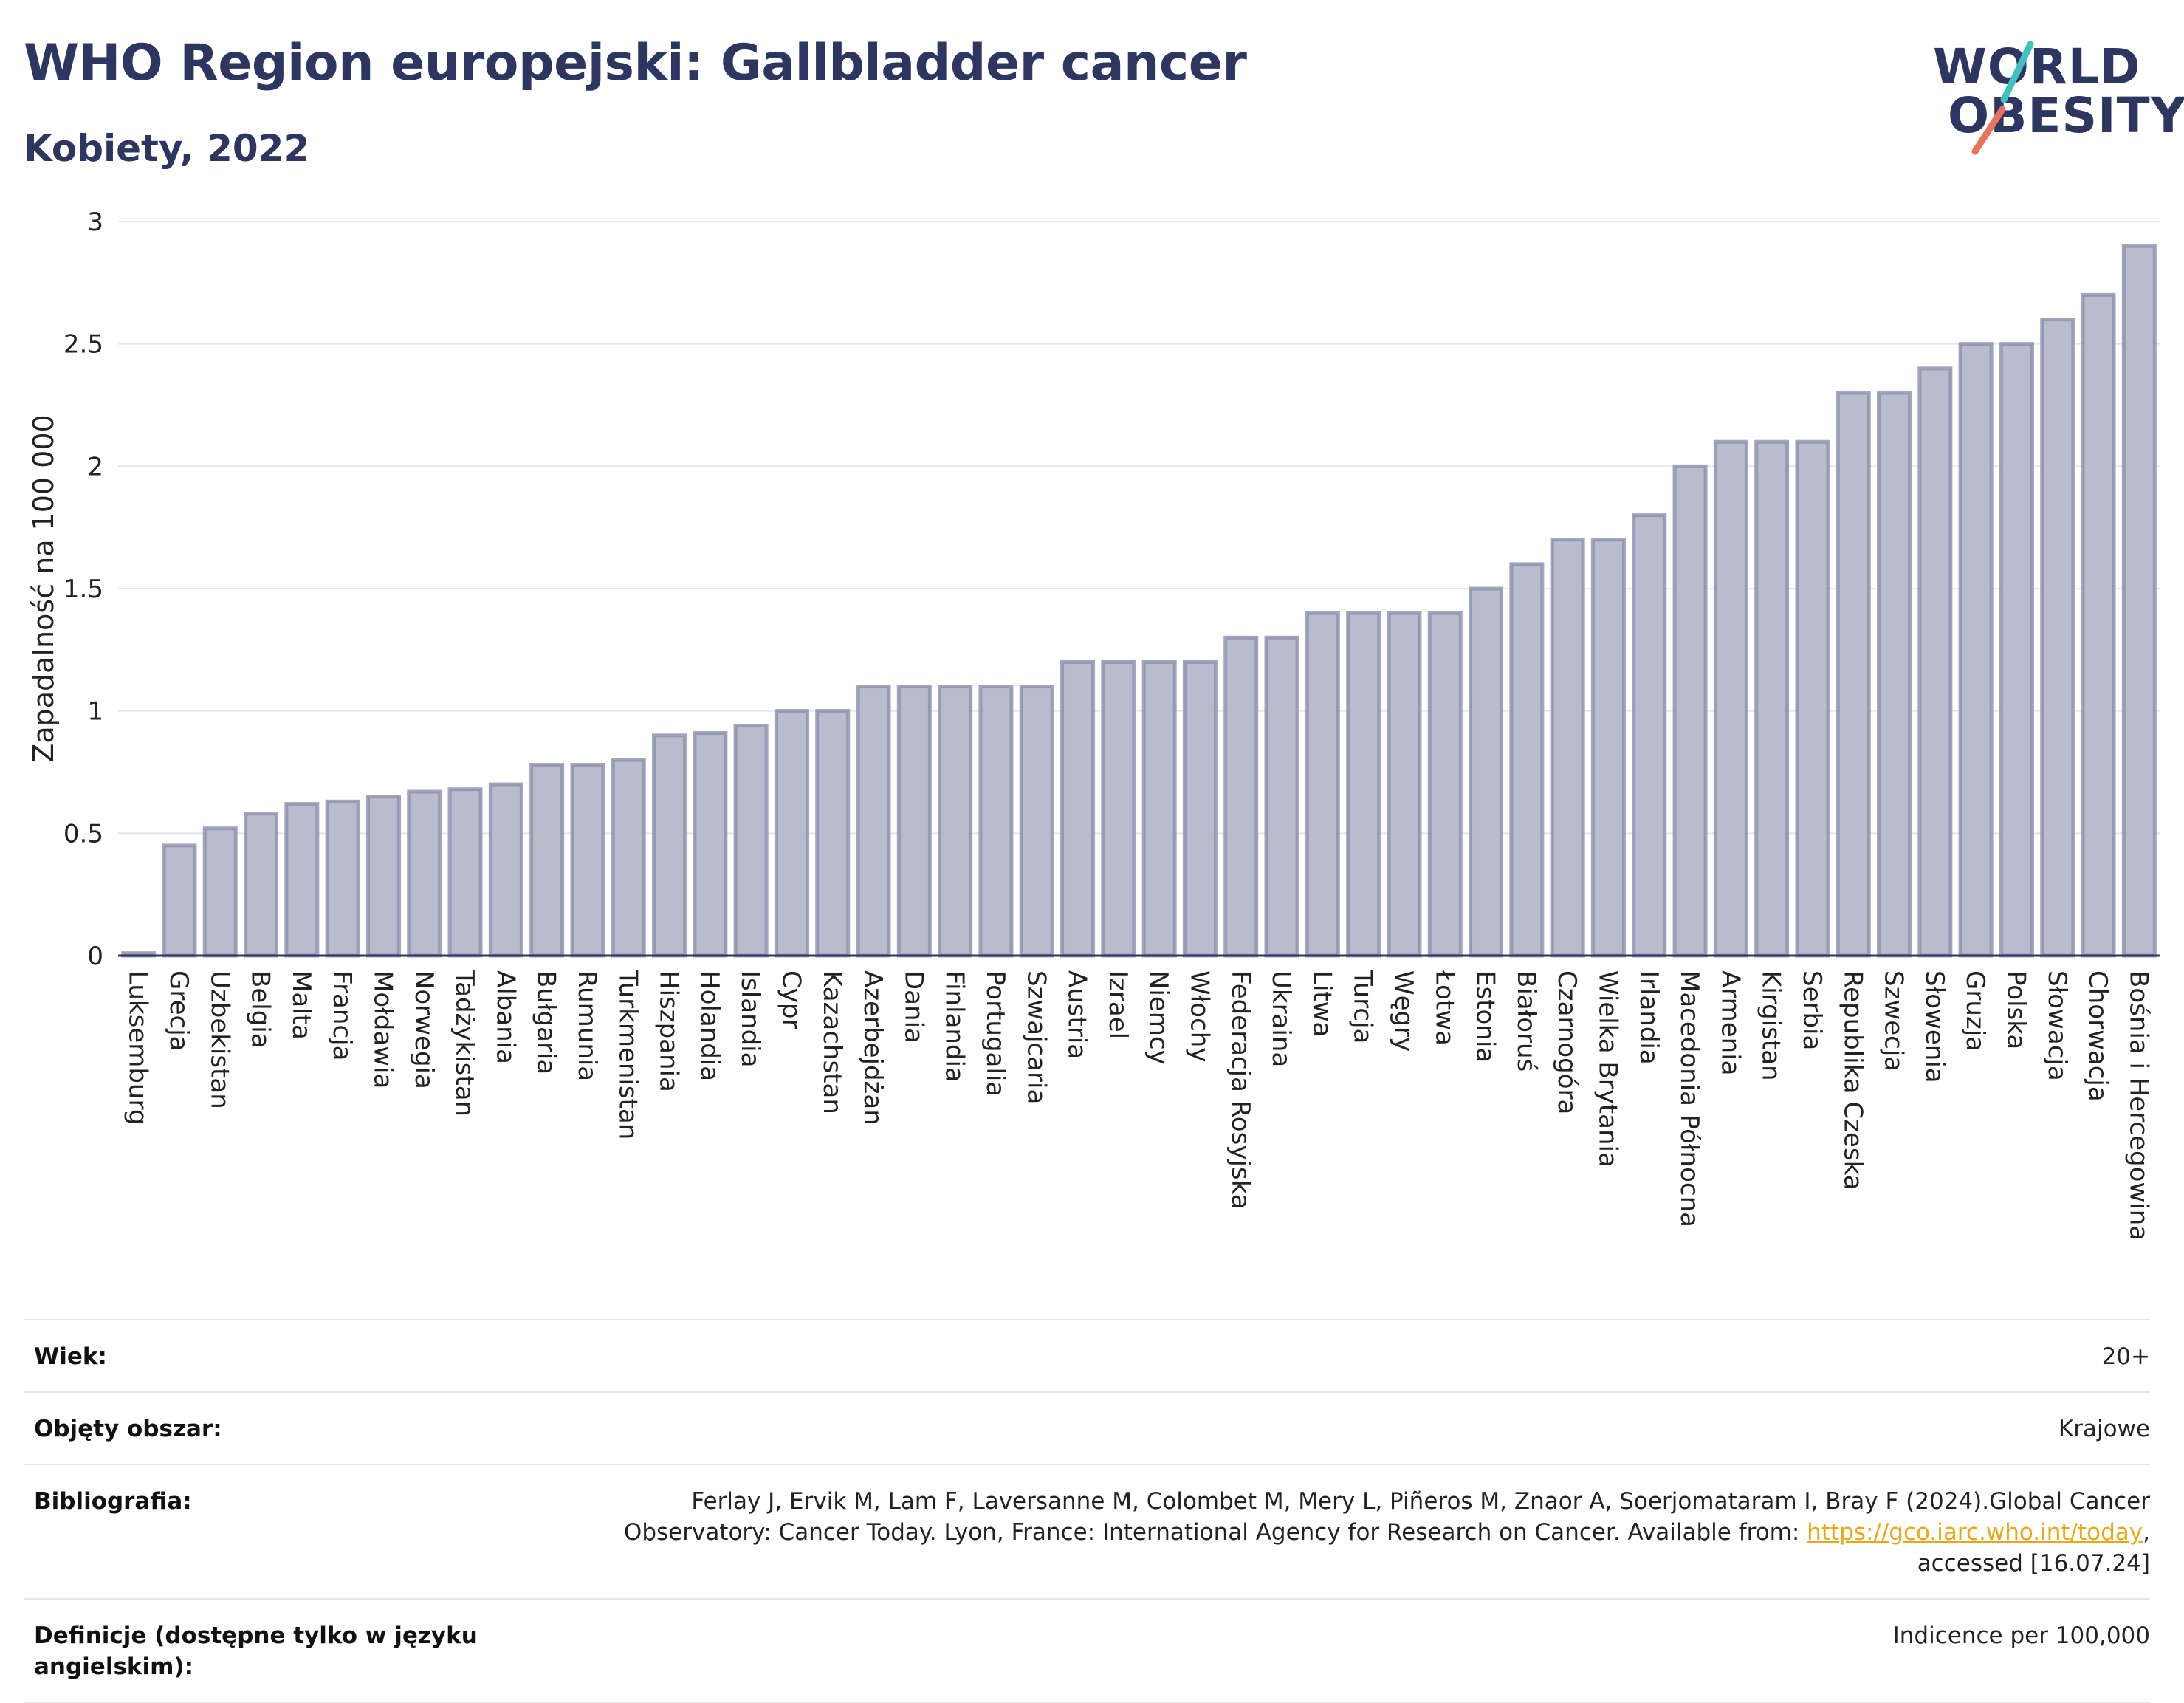 The image size is (2184, 1703). What do you see at coordinates (2034, 1563) in the screenshot?
I see `bibliography-line-3: accessed [16.07.24]` at bounding box center [2034, 1563].